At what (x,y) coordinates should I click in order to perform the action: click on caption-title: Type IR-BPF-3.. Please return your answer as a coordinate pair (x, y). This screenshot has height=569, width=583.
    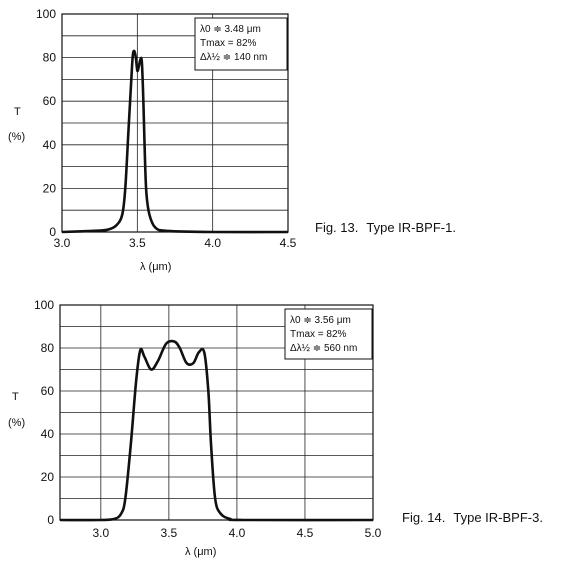
    Looking at the image, I should click on (498, 517).